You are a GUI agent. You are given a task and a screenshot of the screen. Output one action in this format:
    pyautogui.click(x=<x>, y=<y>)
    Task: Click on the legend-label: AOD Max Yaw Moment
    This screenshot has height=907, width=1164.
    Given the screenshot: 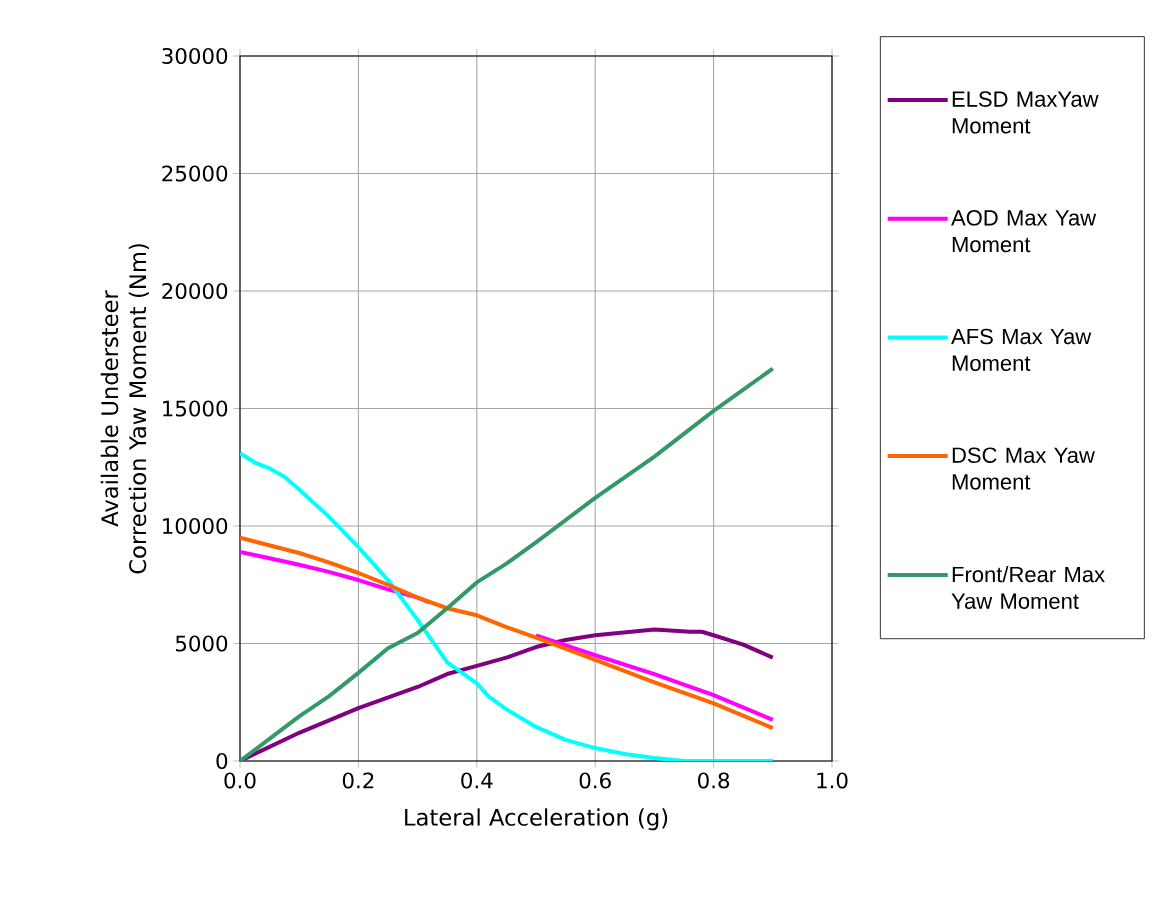 What is the action you would take?
    pyautogui.click(x=1024, y=231)
    